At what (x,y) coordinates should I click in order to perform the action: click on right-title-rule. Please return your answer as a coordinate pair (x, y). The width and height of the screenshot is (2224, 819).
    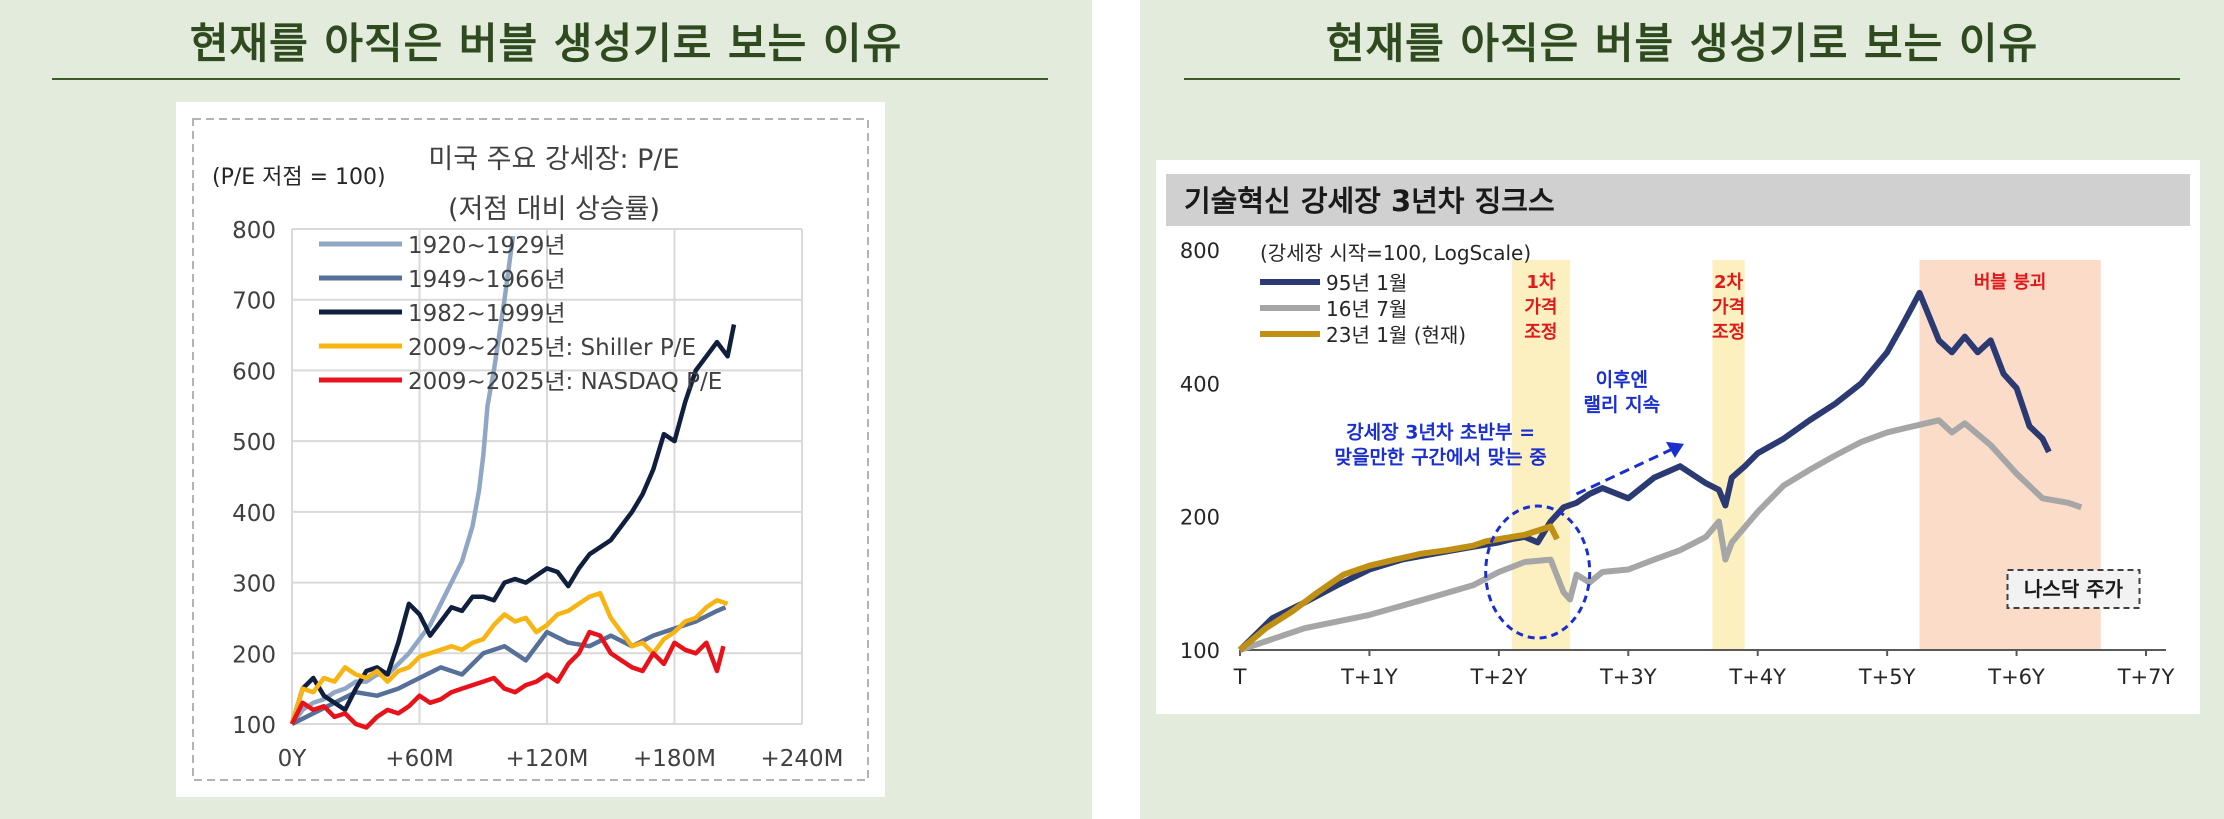
    Looking at the image, I should click on (1682, 79).